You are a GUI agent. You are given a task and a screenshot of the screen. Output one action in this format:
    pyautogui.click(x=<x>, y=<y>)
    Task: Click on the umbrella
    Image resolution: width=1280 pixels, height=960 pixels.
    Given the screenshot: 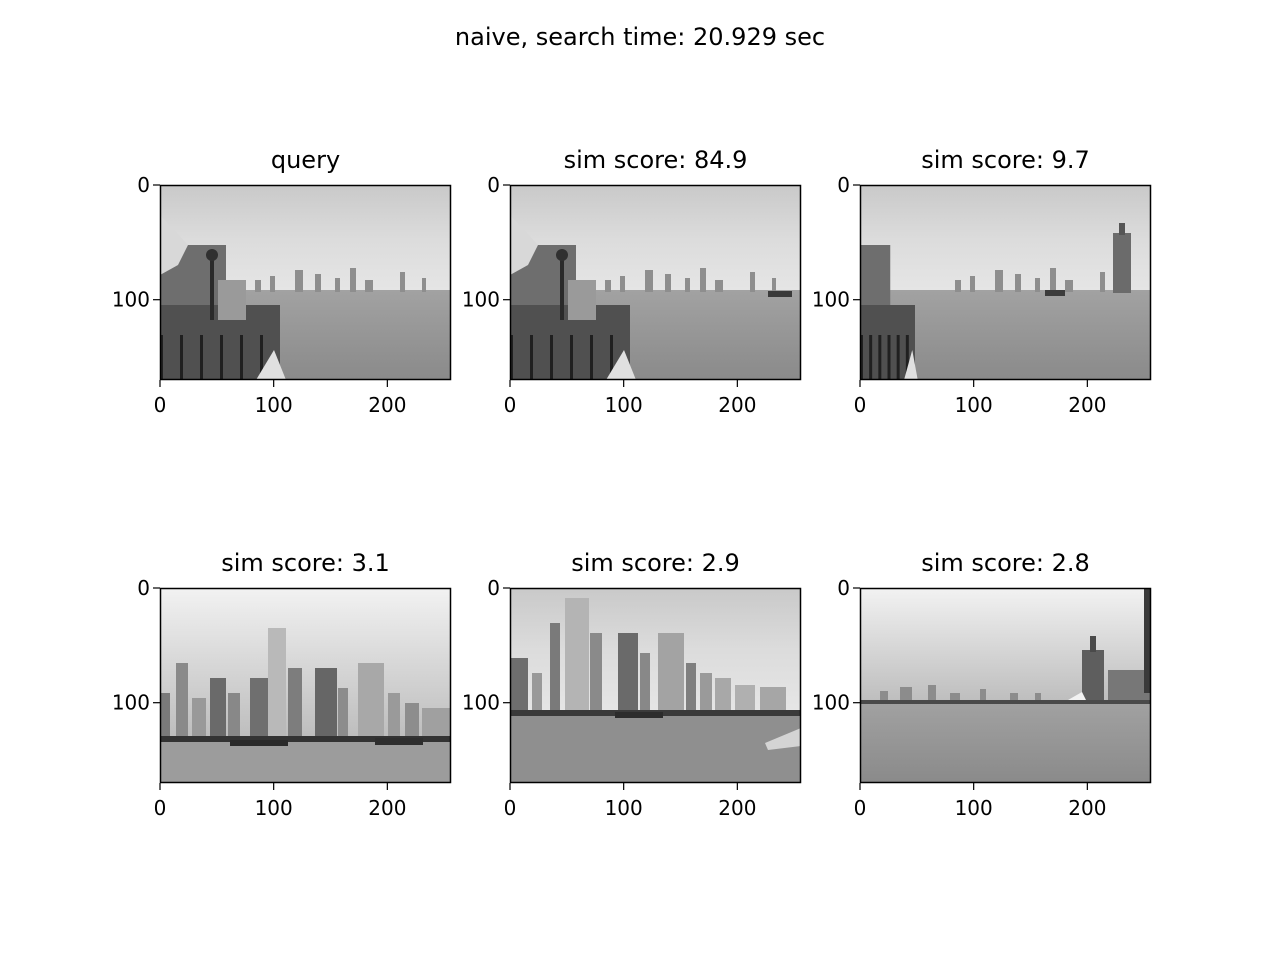 What is the action you would take?
    pyautogui.click(x=524, y=245)
    